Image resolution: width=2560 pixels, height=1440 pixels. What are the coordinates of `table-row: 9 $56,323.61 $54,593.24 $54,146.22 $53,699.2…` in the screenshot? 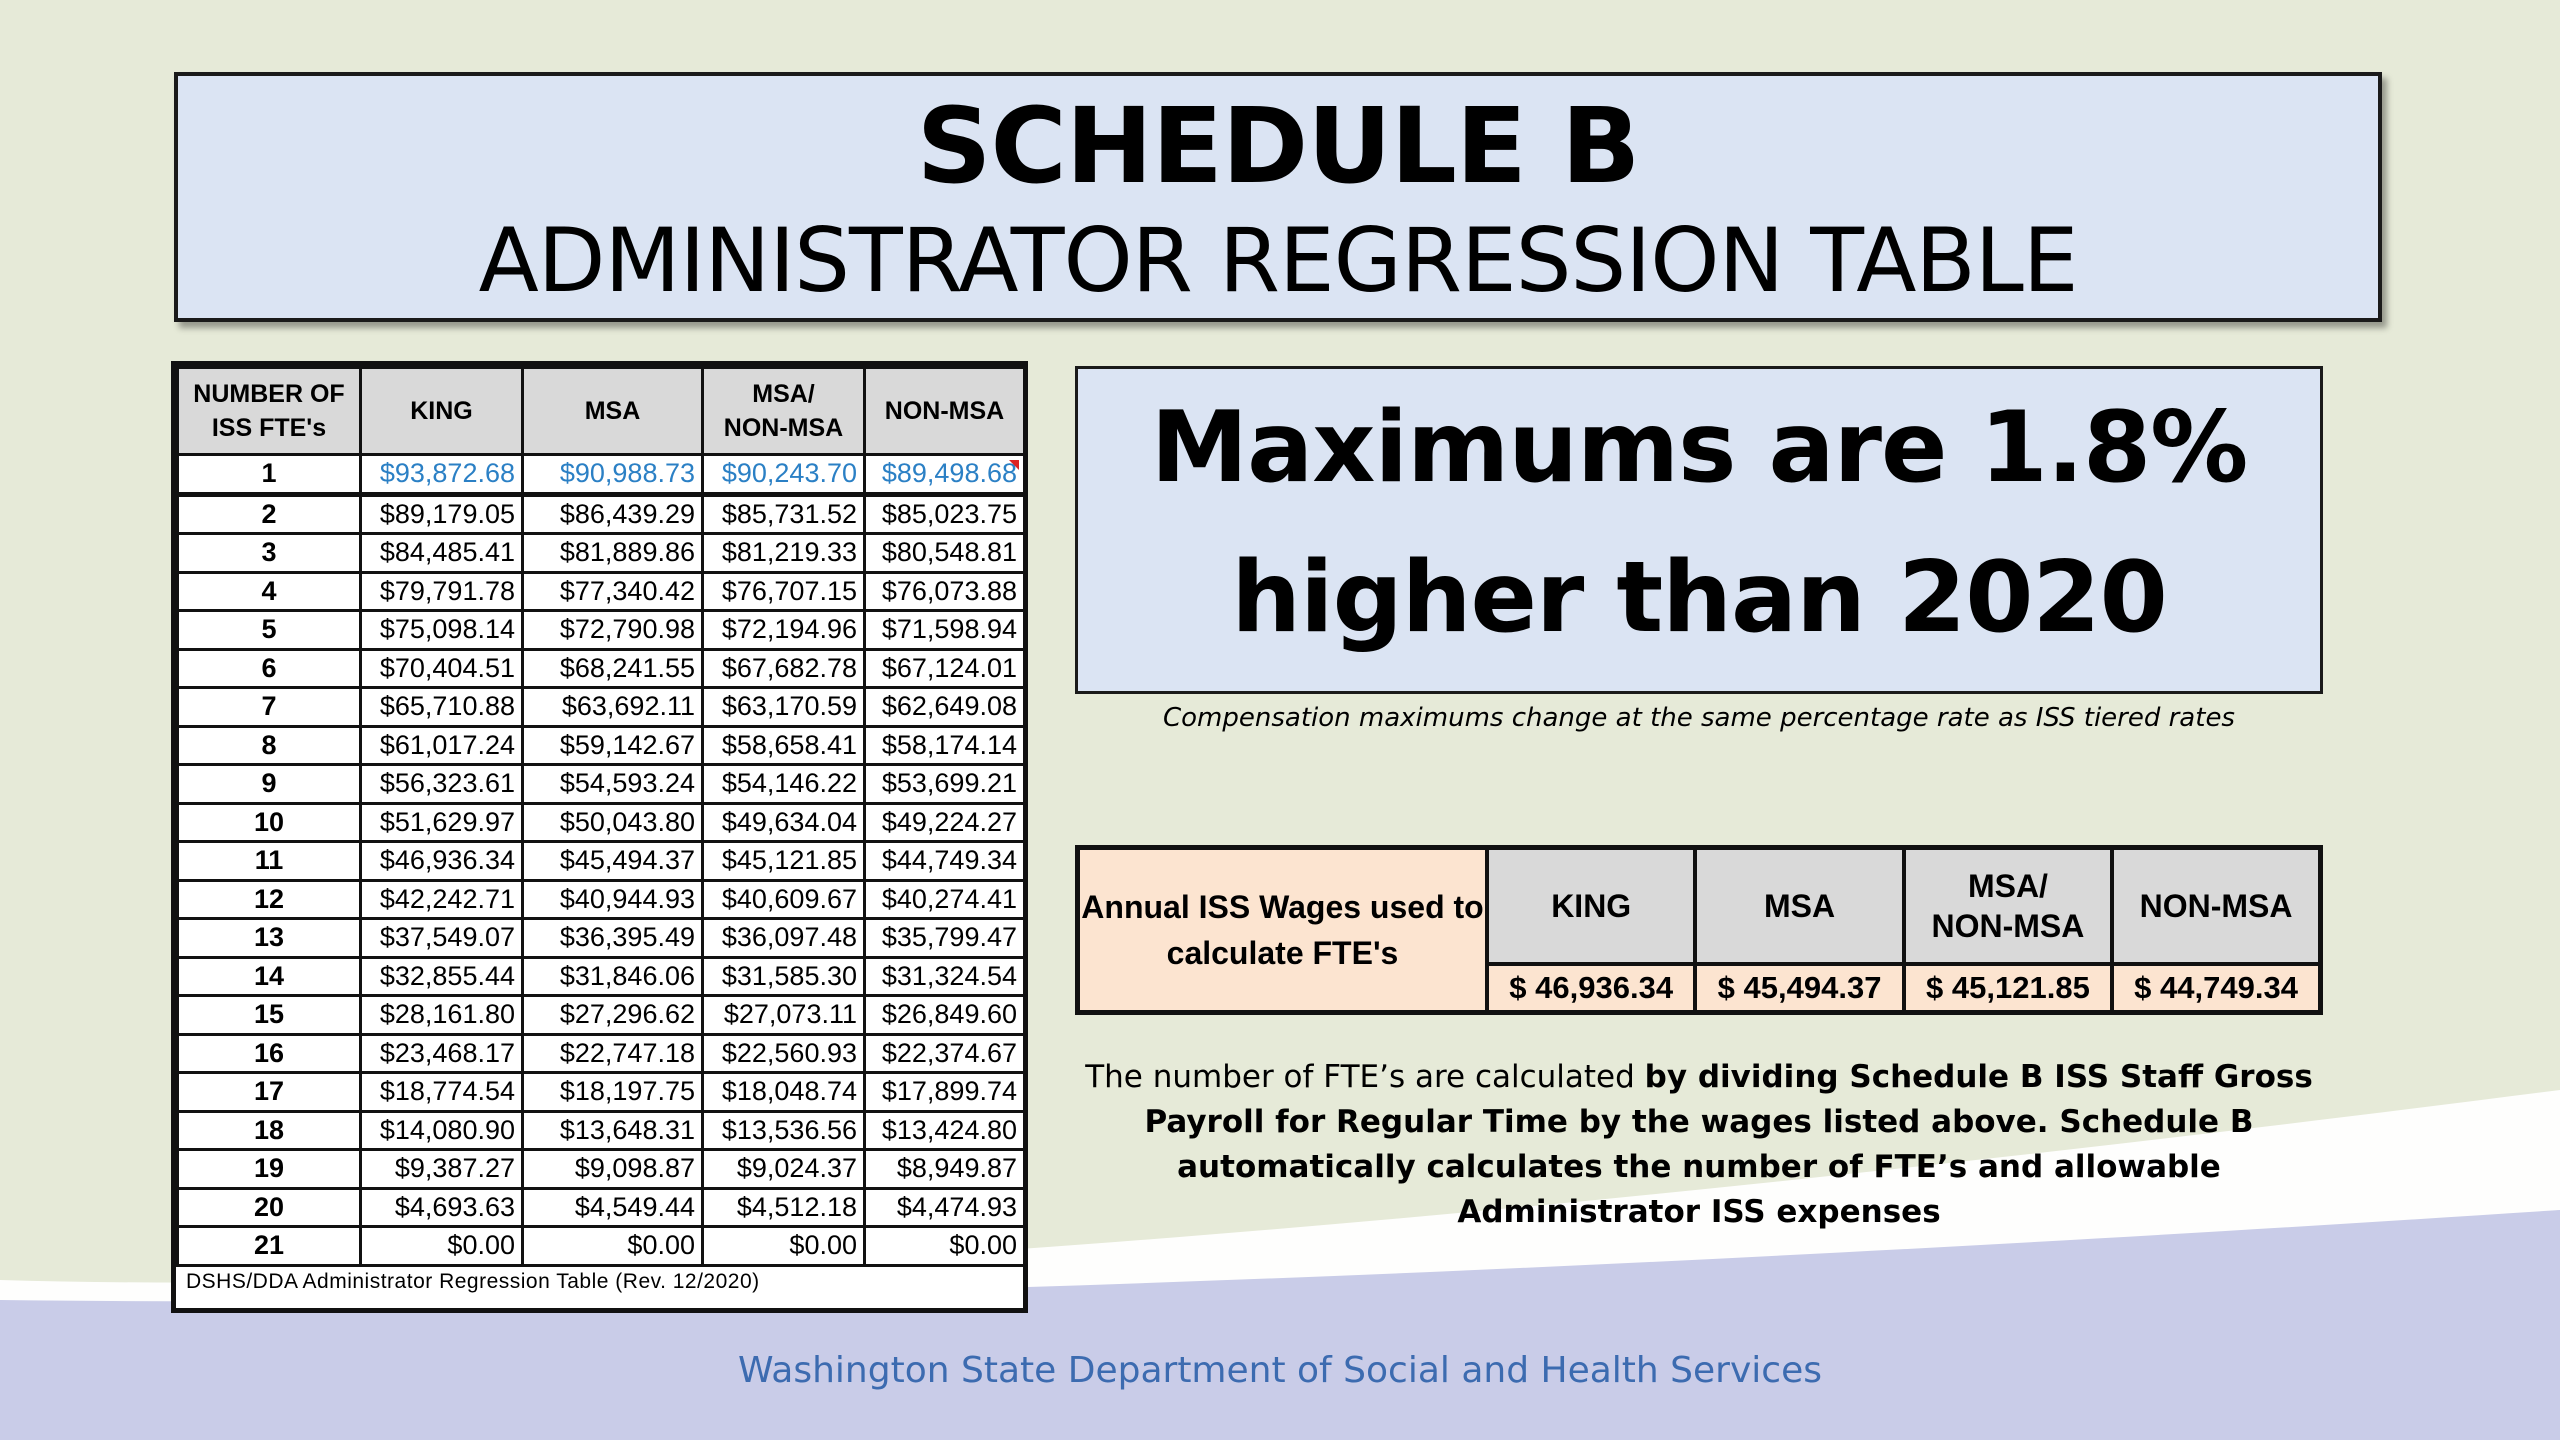 It's located at (601, 784).